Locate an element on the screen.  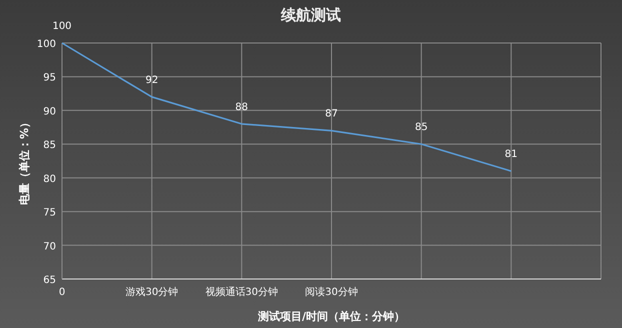
y-tick-label: 85 is located at coordinates (49, 146).